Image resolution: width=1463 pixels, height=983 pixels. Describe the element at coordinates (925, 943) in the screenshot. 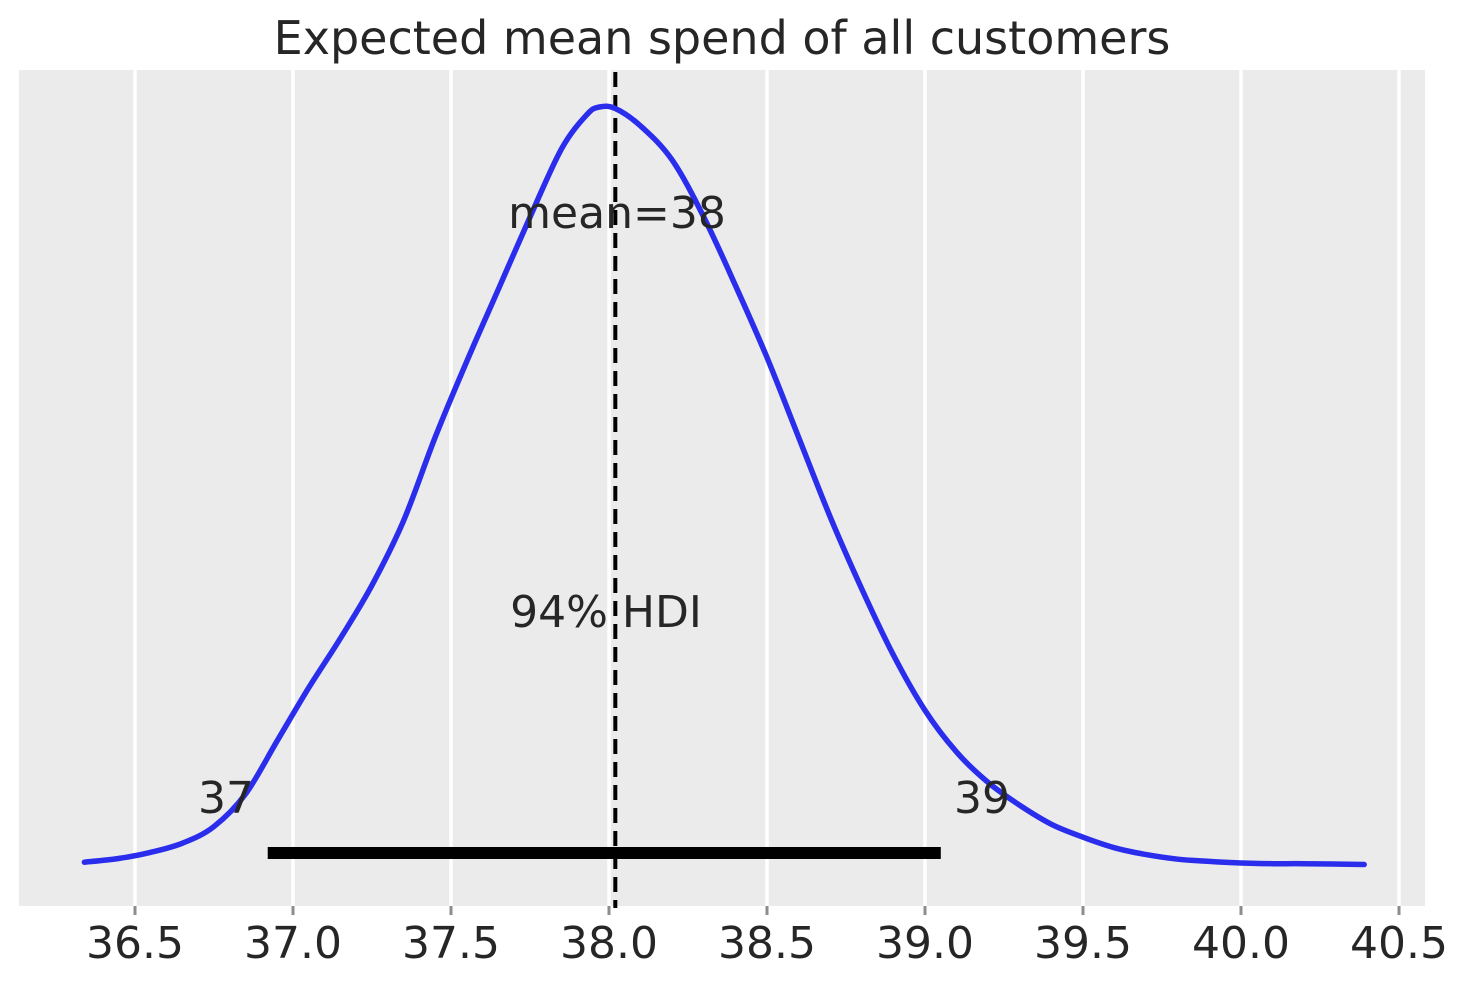

I see `x-axis-tick-label: 39.0` at that location.